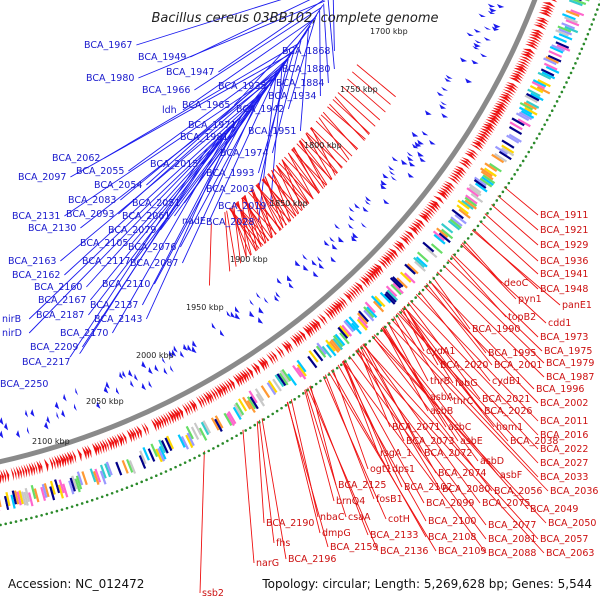  I want to click on gene-label: BCA_1971, so click(212, 125).